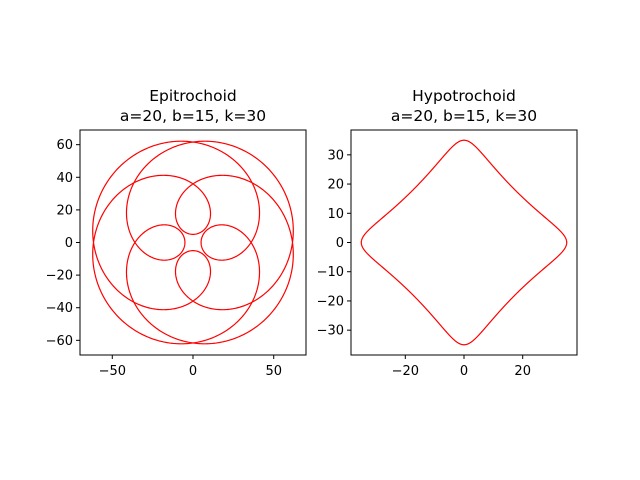 This screenshot has width=640, height=480. I want to click on y-tick-label: −10, so click(330, 272).